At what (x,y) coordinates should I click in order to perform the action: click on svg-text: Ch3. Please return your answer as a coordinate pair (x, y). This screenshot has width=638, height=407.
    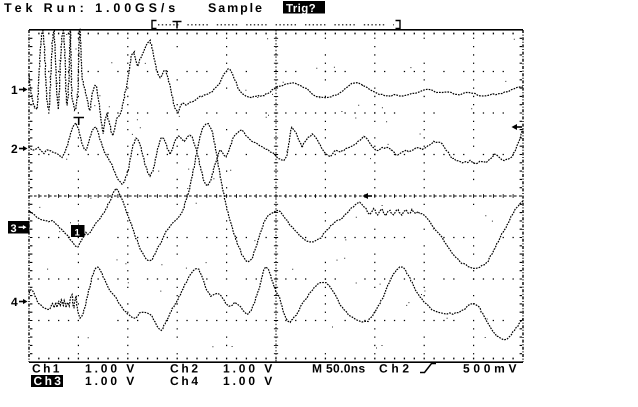
    Looking at the image, I should click on (49, 381).